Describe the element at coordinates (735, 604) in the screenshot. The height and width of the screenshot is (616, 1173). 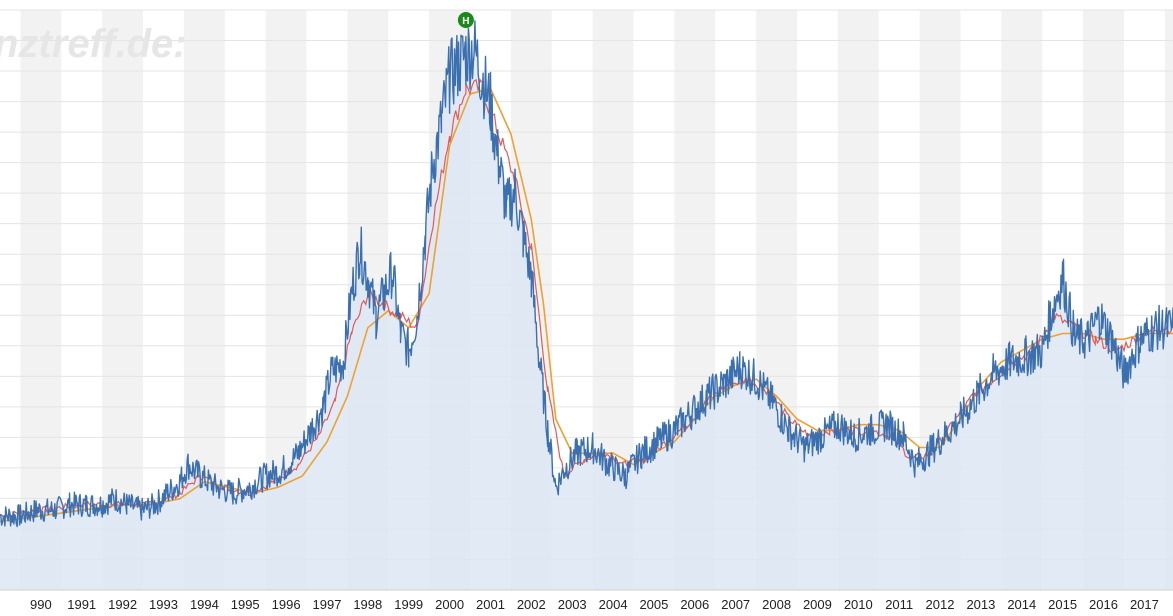
I see `x-tick-label: 2007` at that location.